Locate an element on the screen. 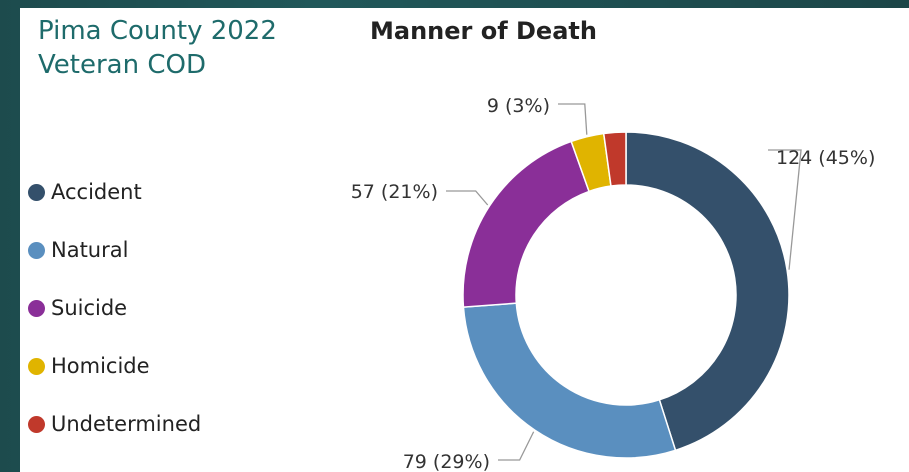  legend-label-undetermined: Undetermined is located at coordinates (126, 424).